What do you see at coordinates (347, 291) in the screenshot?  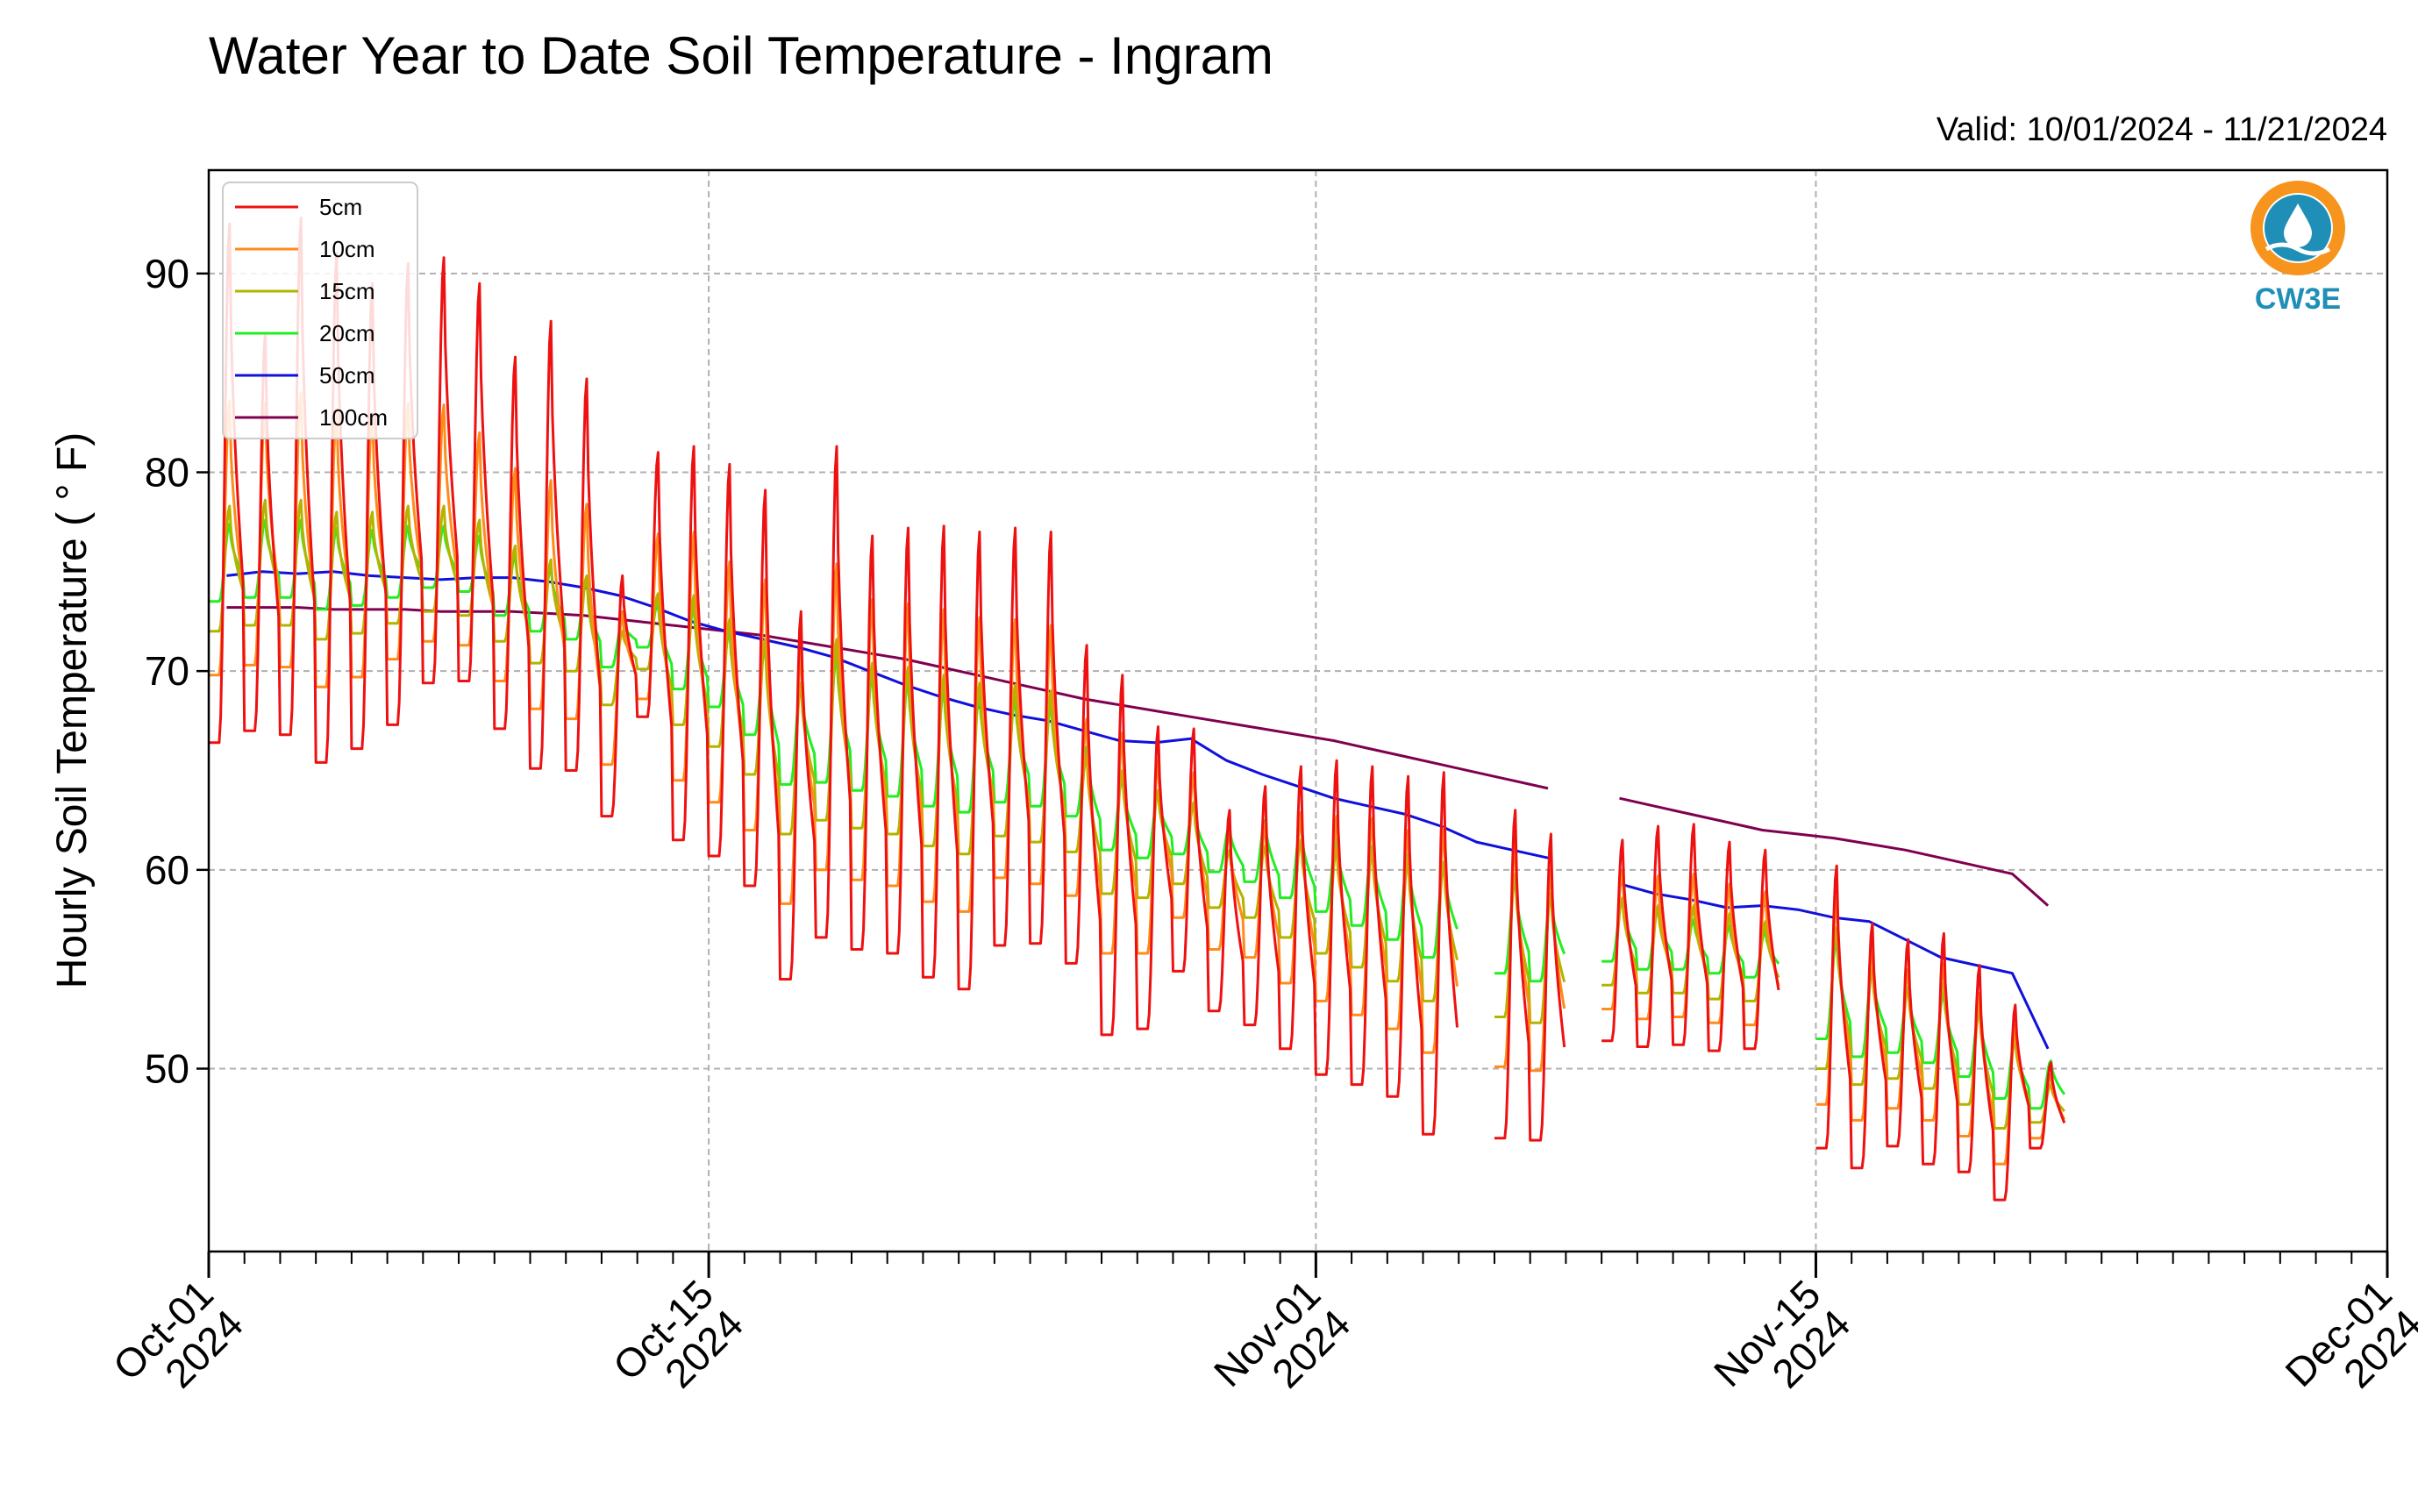 I see `legend-label-15cm: 15cm` at bounding box center [347, 291].